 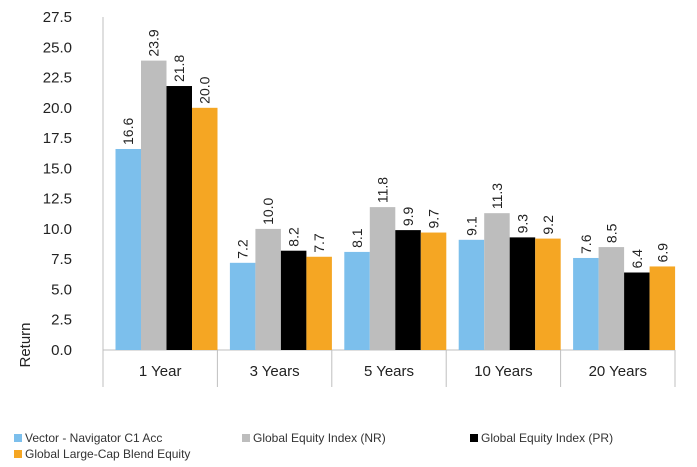 I want to click on data-label: 6.4, so click(x=637, y=259).